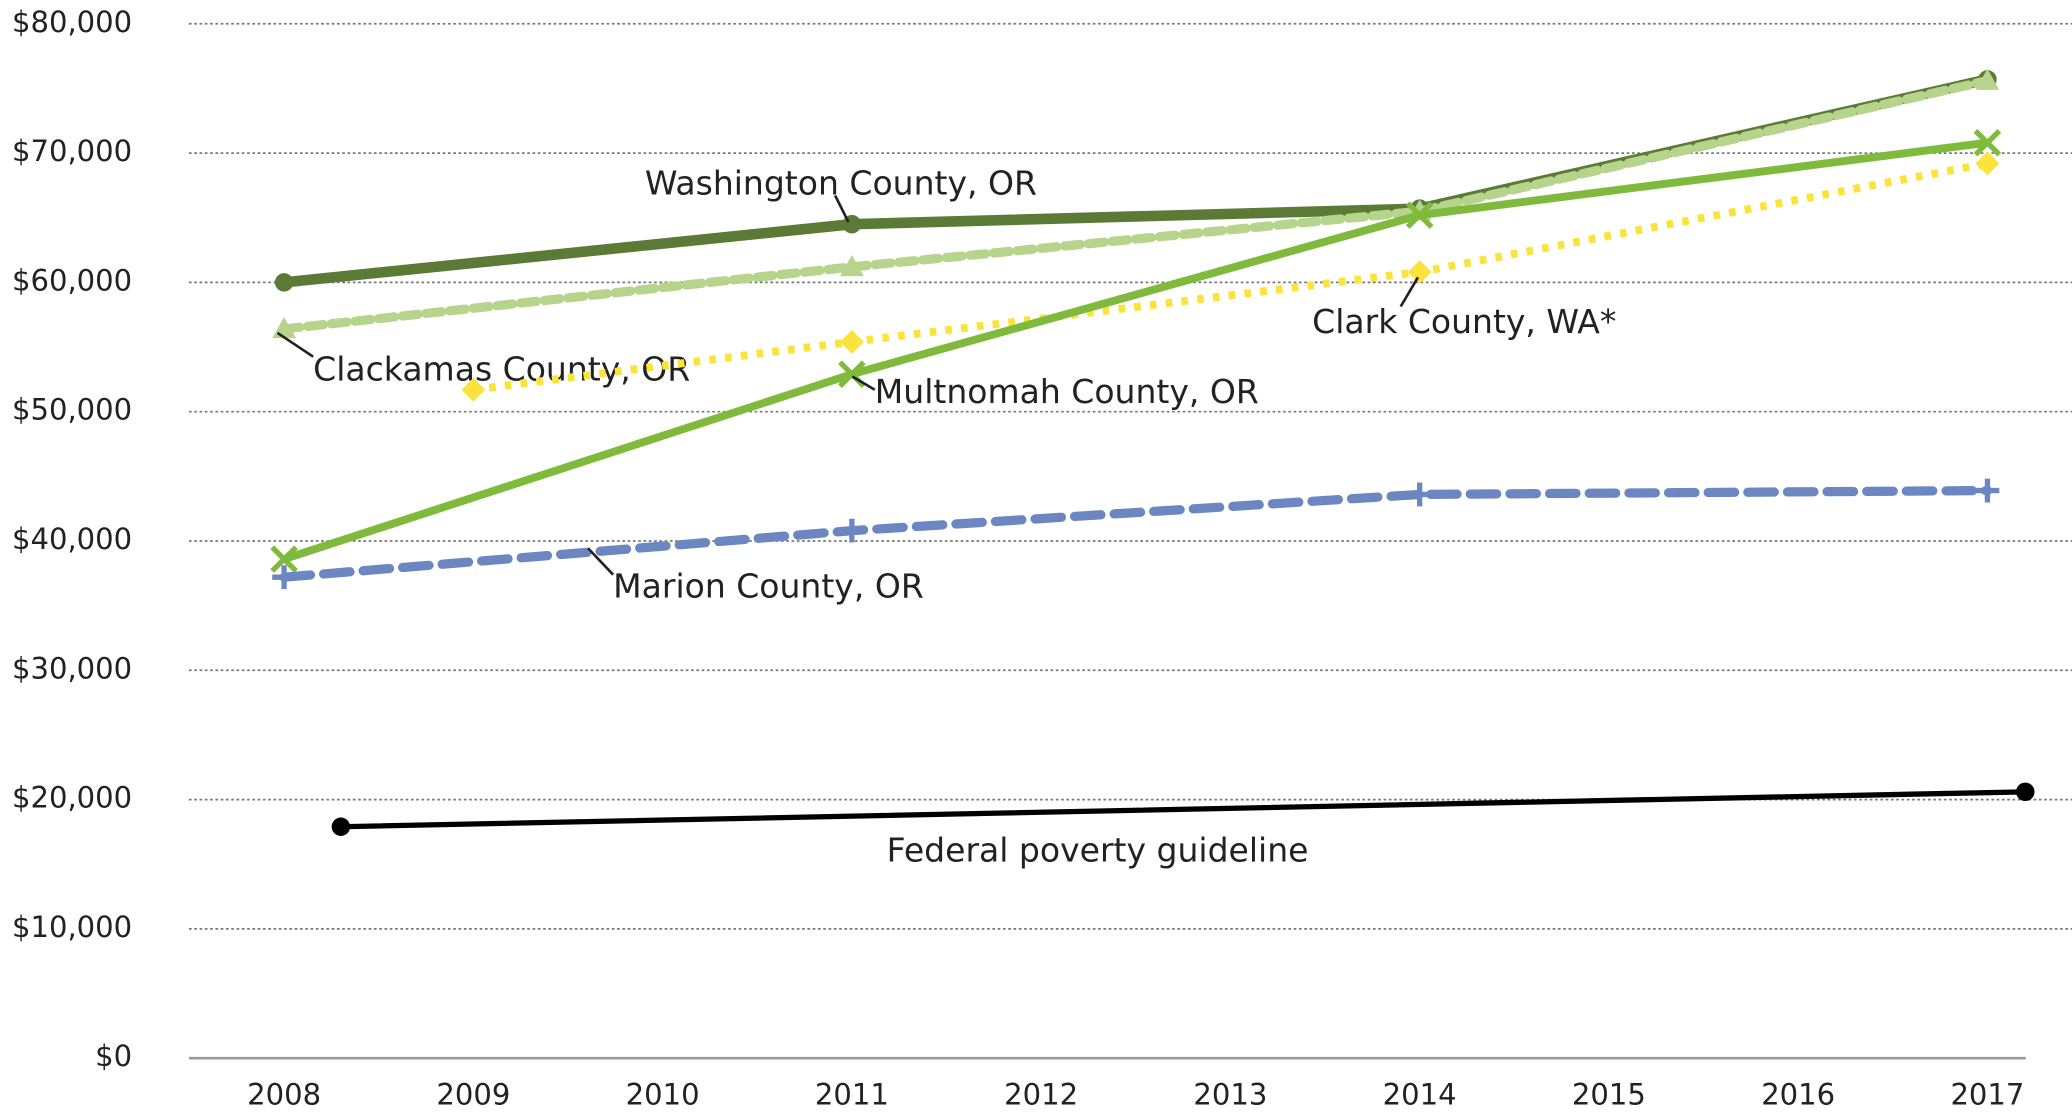 The image size is (2072, 1115). I want to click on y-tick-label: $10,000, so click(72, 927).